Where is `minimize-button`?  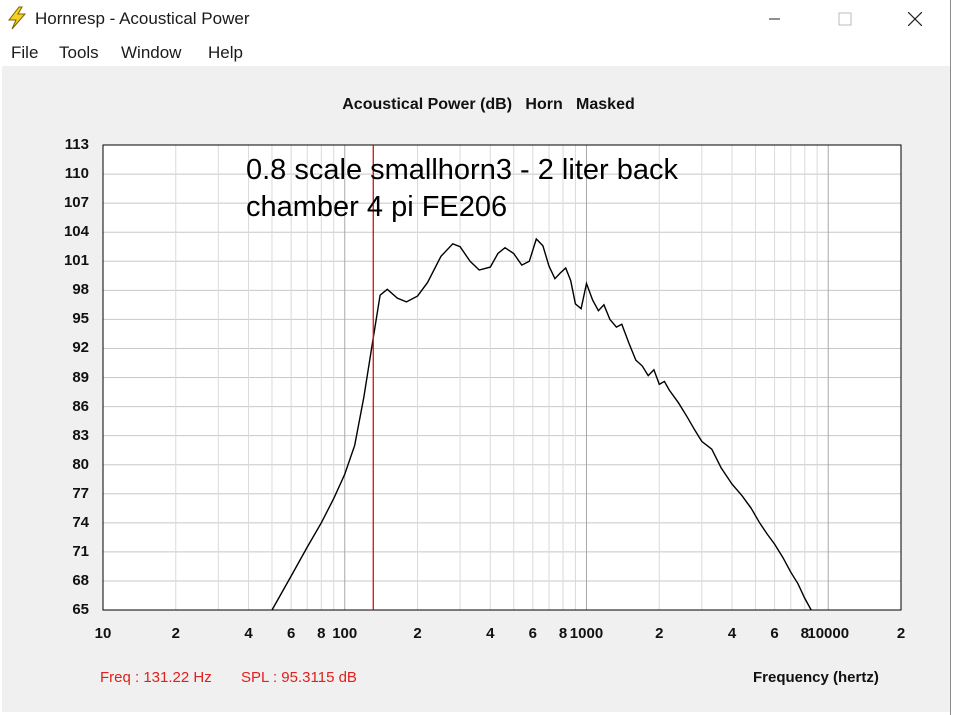
minimize-button is located at coordinates (775, 19).